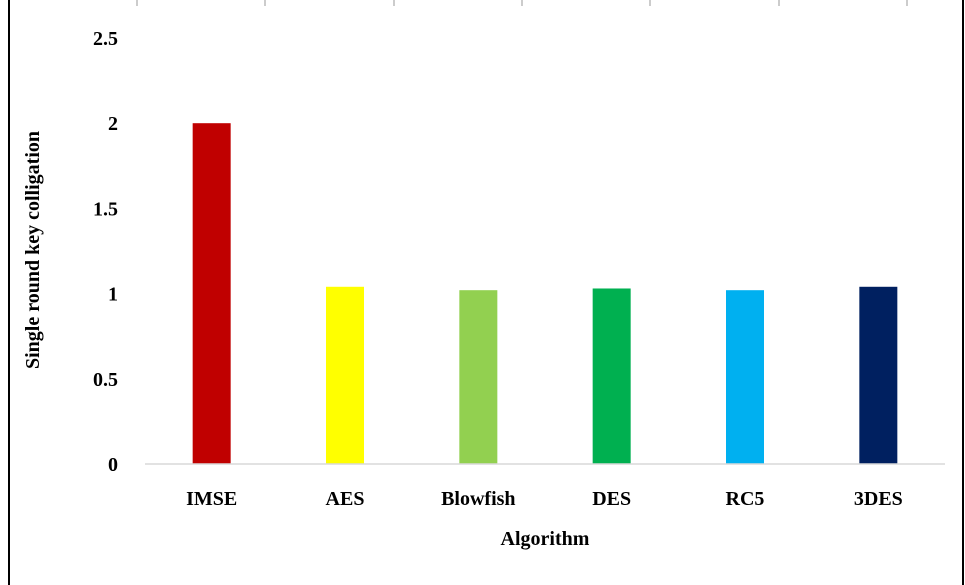  What do you see at coordinates (522, 3) in the screenshot?
I see `frame-top-ticks` at bounding box center [522, 3].